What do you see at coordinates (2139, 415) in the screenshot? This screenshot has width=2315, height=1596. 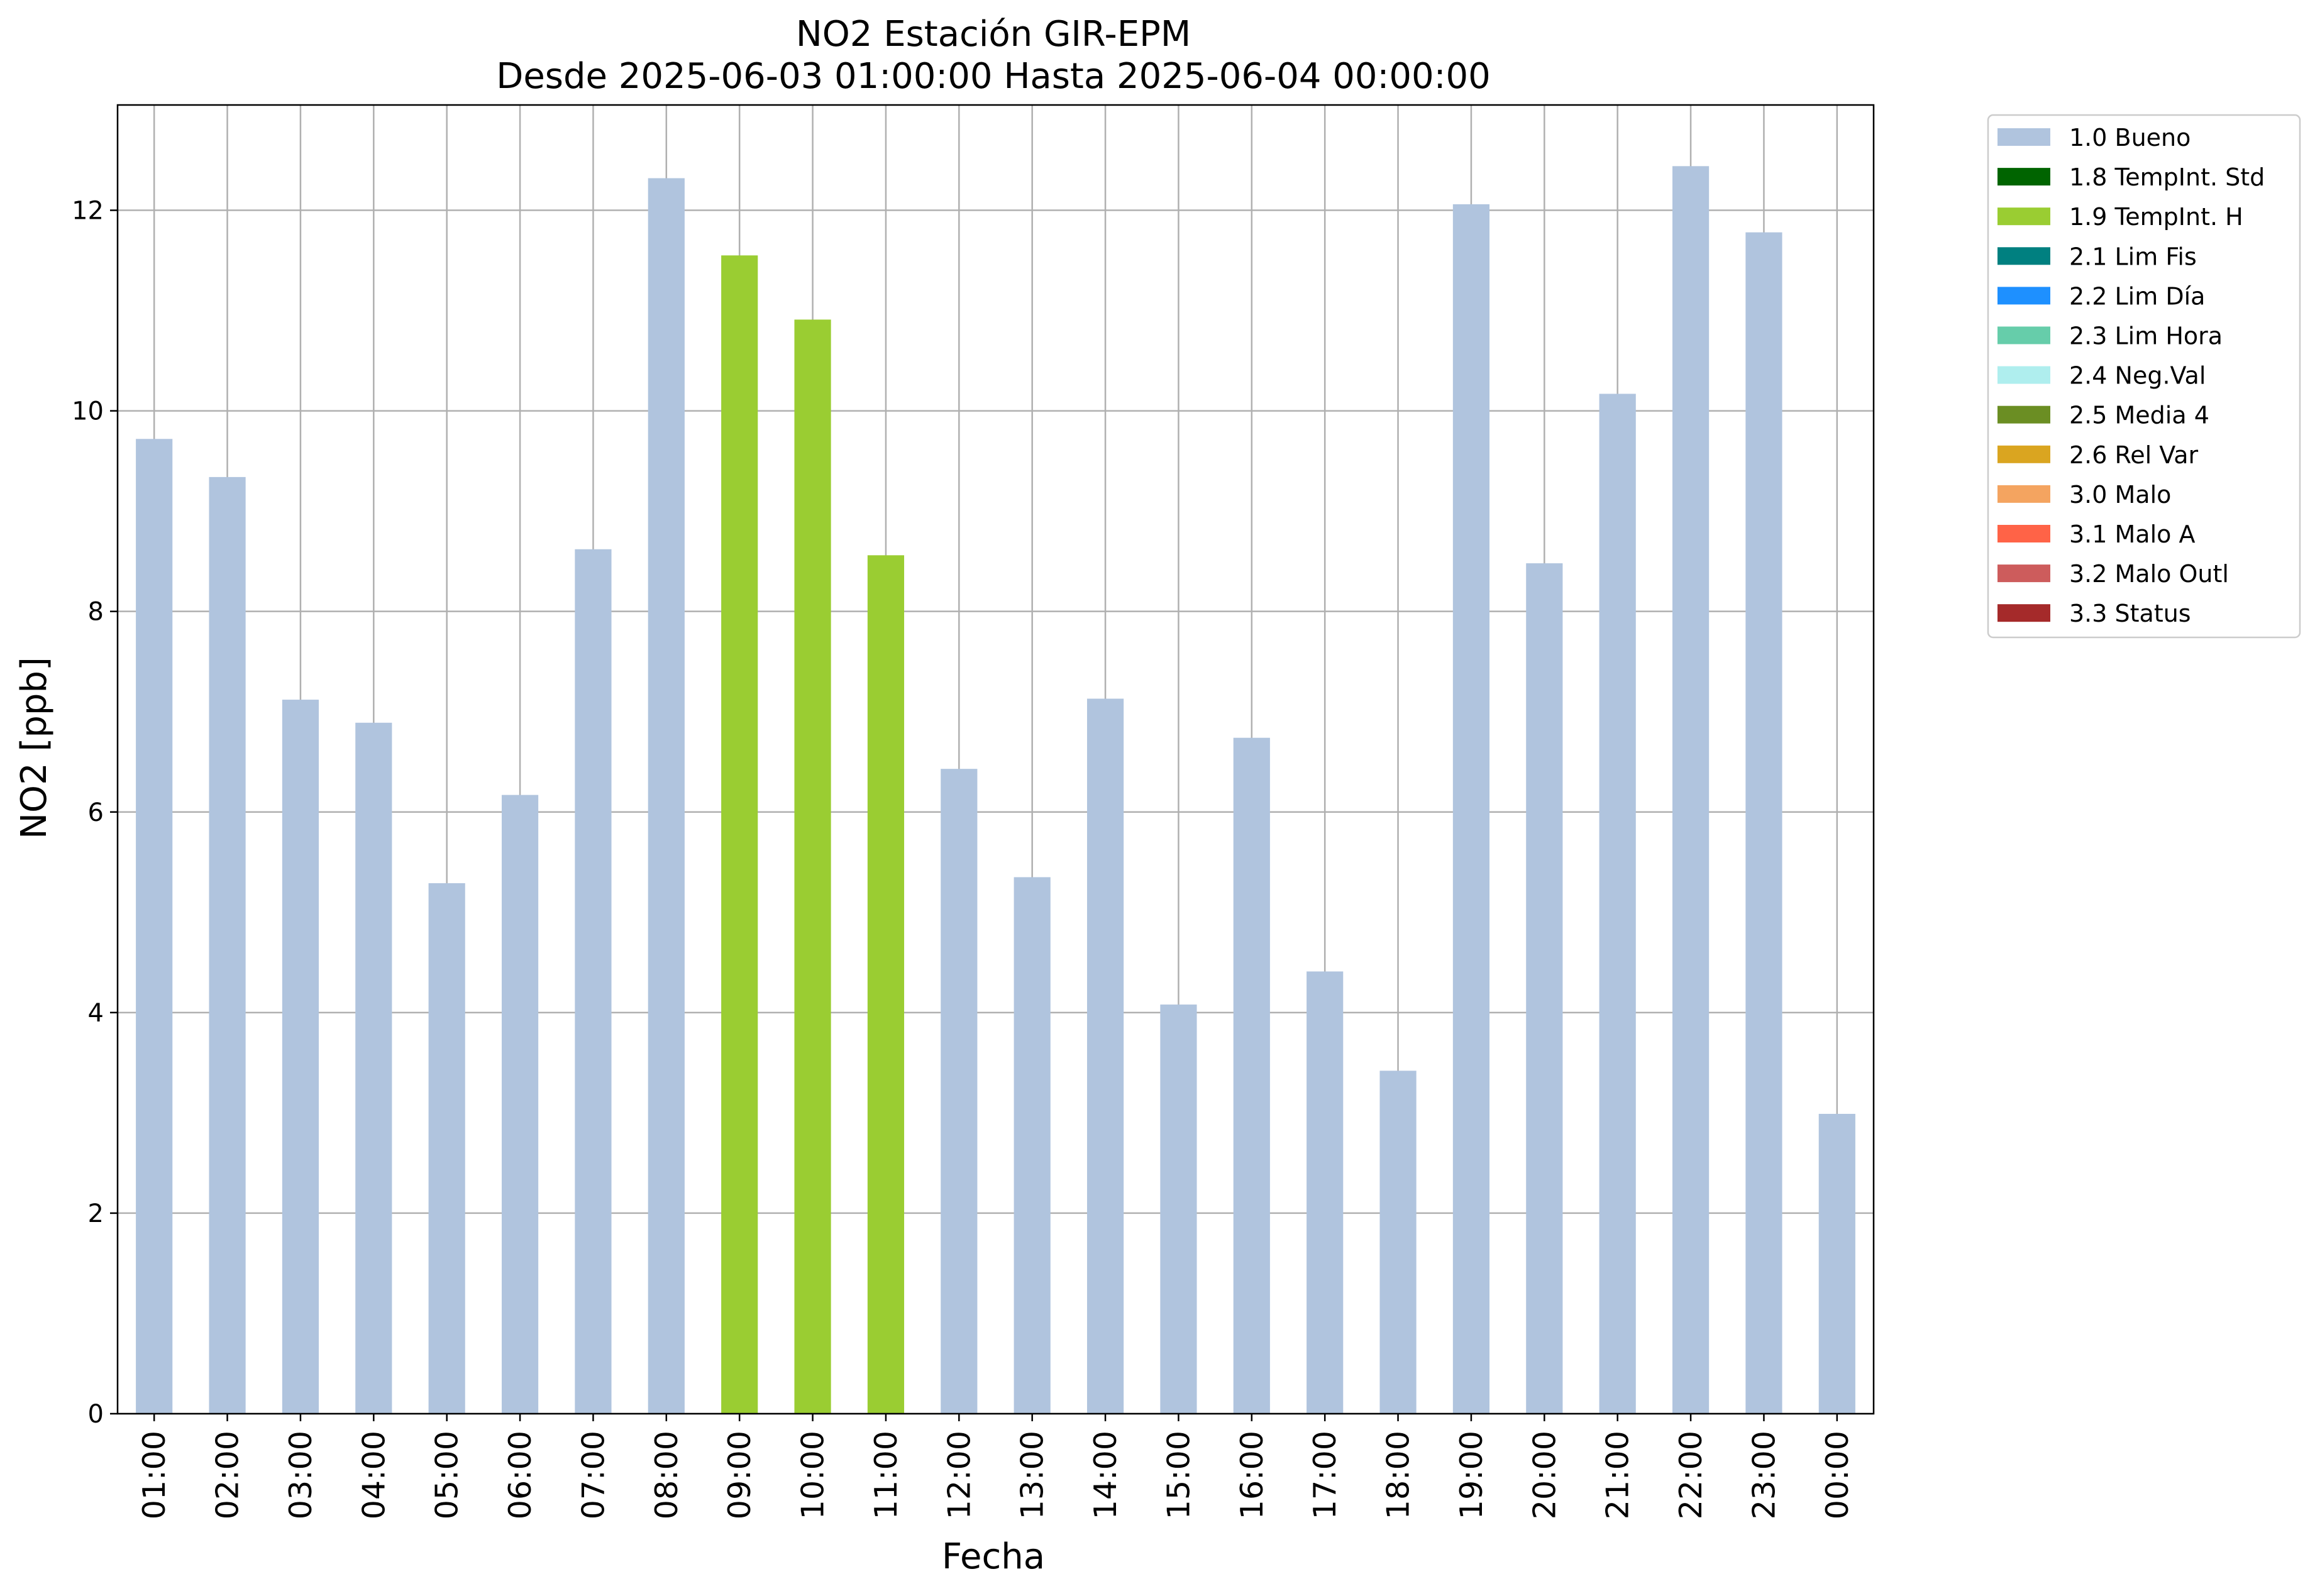 I see `legend-label: 2.5 Media 4` at bounding box center [2139, 415].